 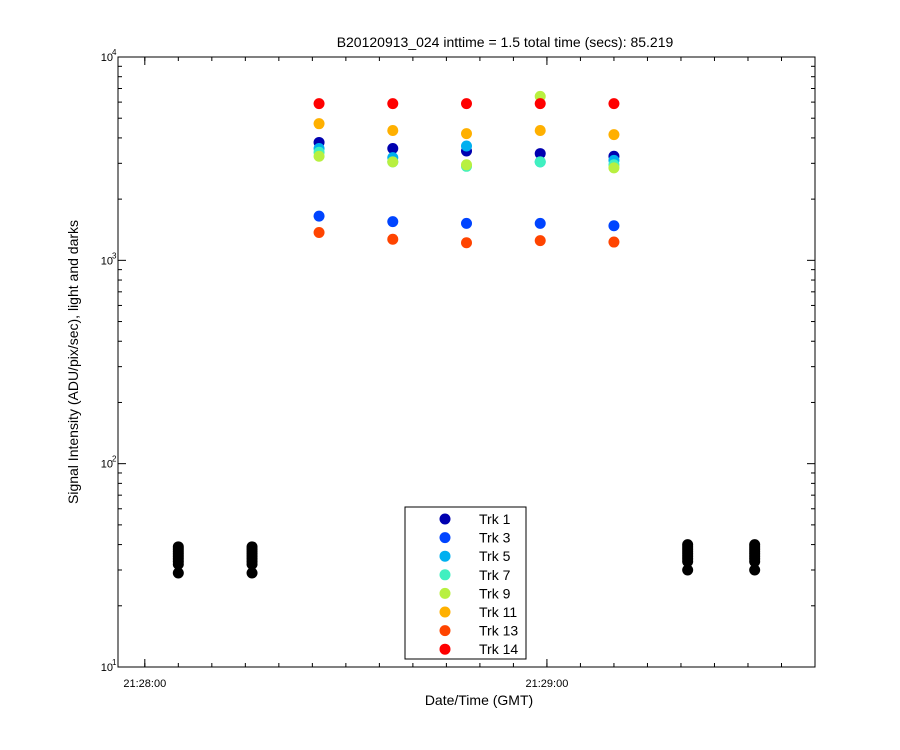 I want to click on dark-points, so click(x=466, y=559).